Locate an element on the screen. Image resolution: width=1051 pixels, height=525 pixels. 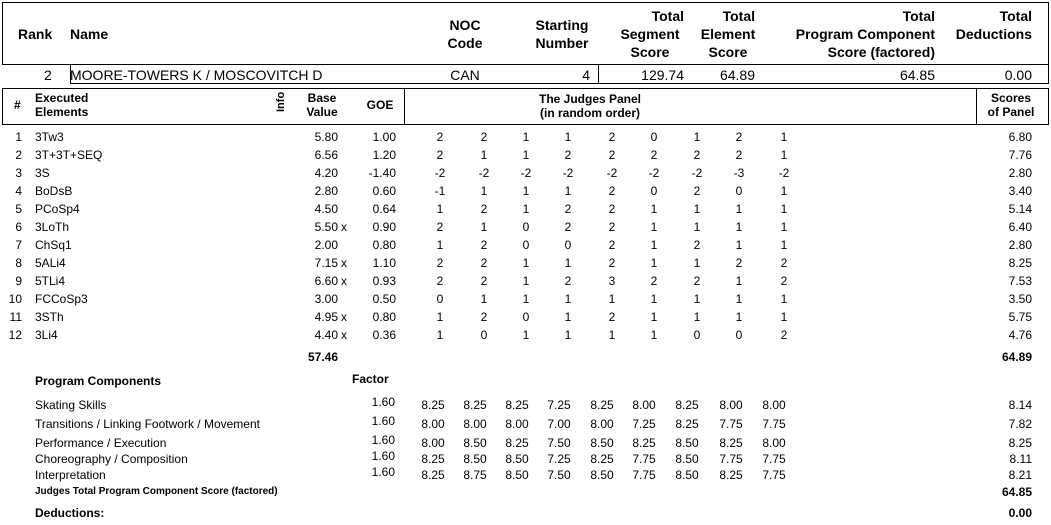
skater-name: MOORE-TOWERS K / MOSCOVITCH D is located at coordinates (196, 75).